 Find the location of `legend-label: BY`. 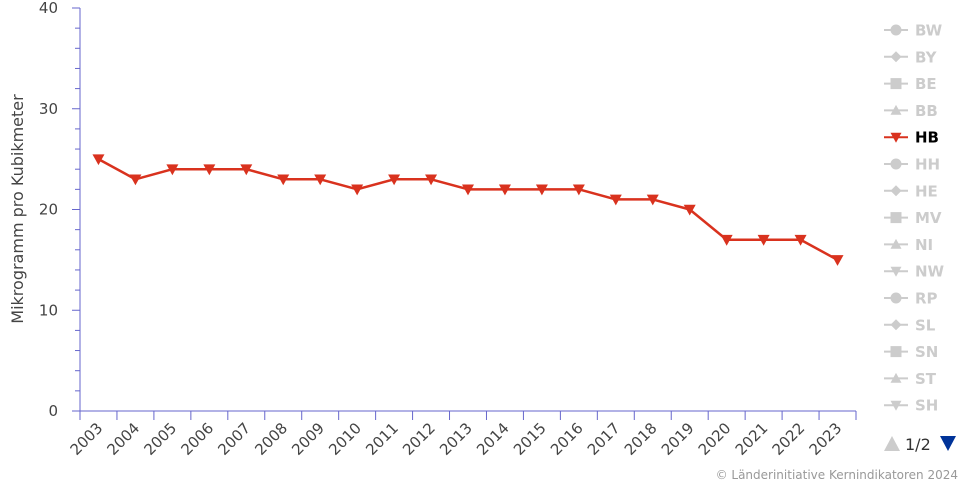

legend-label: BY is located at coordinates (926, 57).